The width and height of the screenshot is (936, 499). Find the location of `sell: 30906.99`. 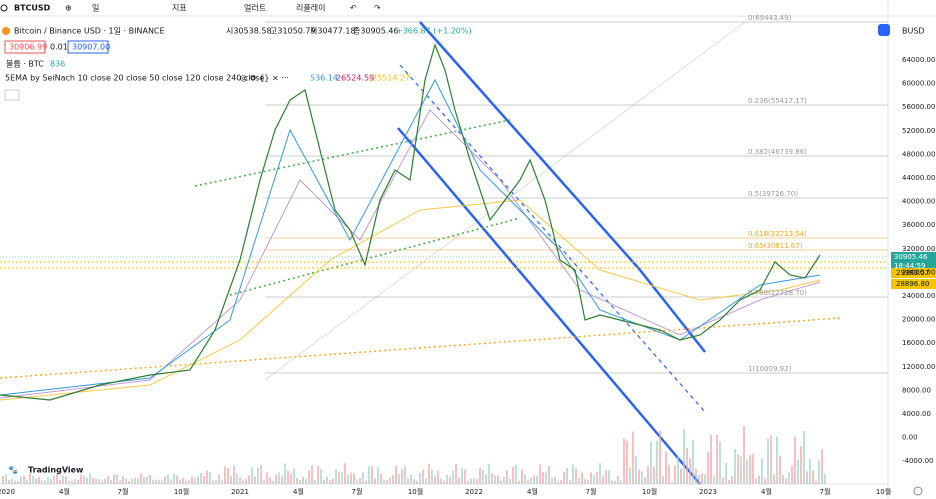

sell: 30906.99 is located at coordinates (28, 47).